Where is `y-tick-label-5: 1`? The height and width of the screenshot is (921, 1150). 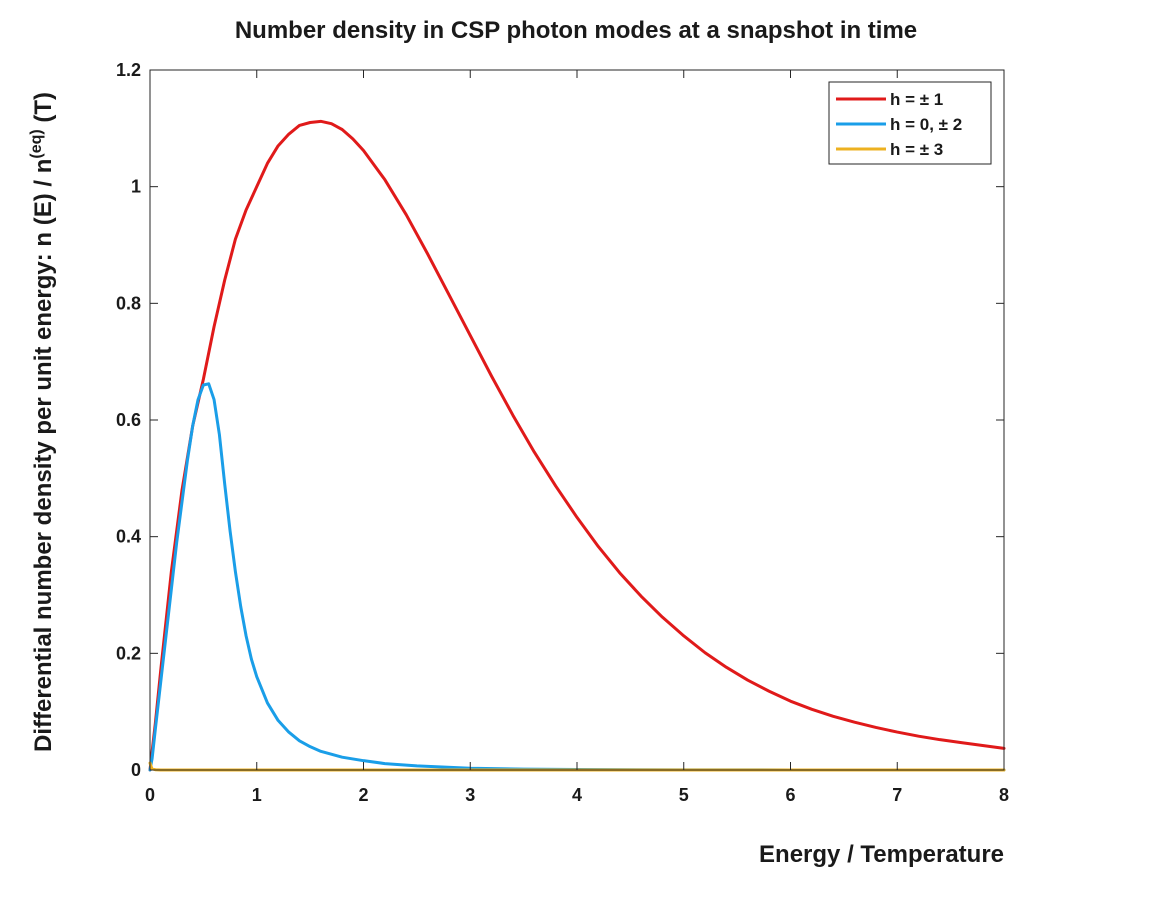 y-tick-label-5: 1 is located at coordinates (136, 187).